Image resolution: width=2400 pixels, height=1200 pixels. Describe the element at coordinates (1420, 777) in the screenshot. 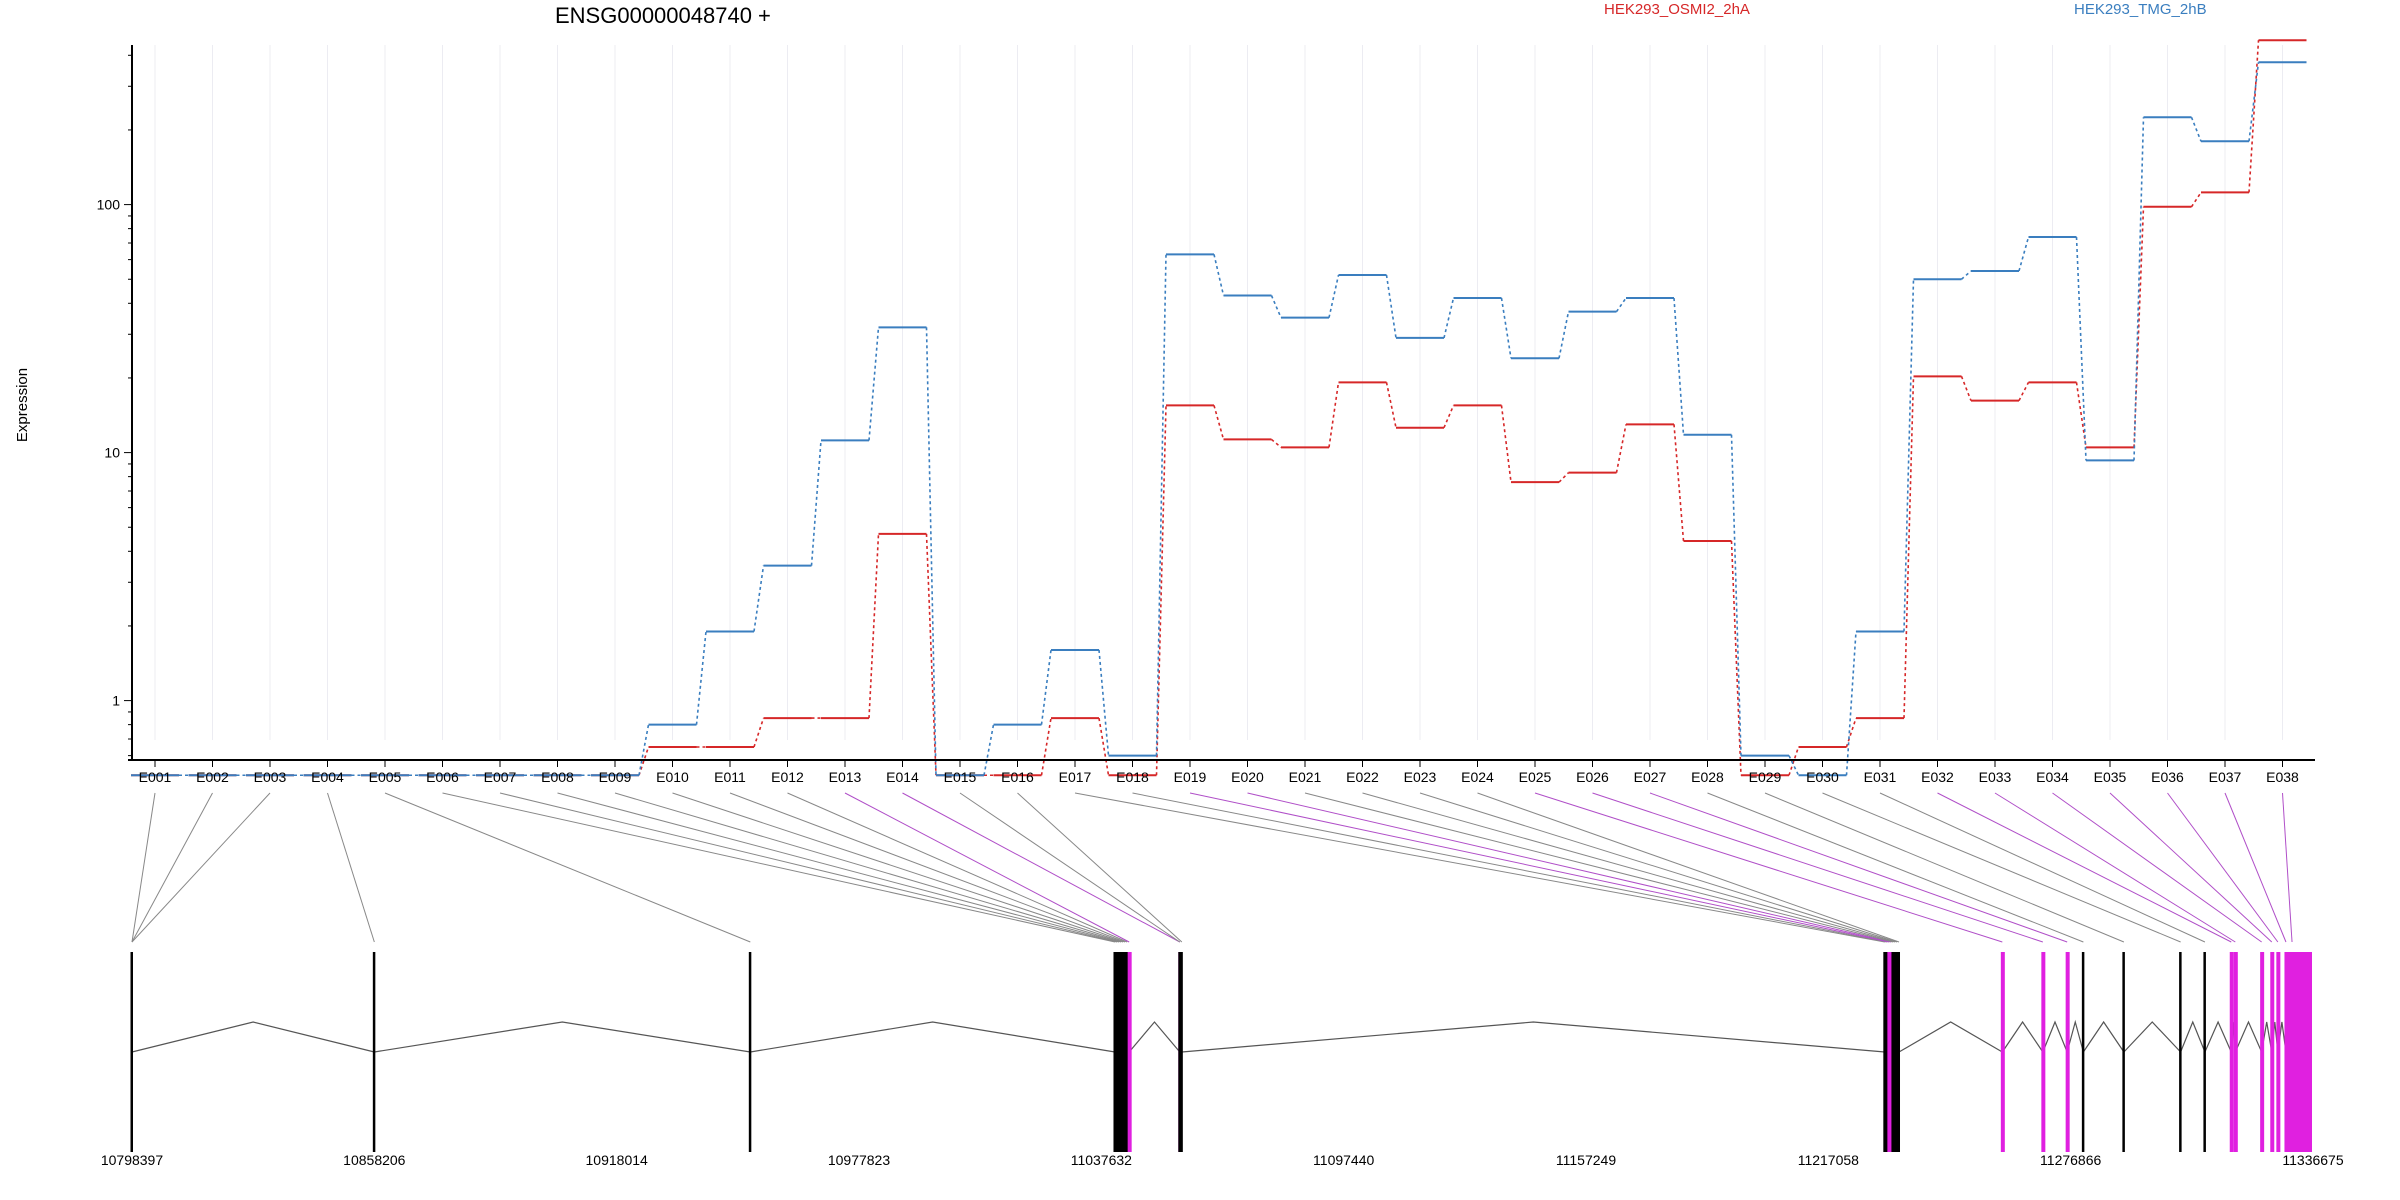

I see `x-tick-label: E023` at that location.